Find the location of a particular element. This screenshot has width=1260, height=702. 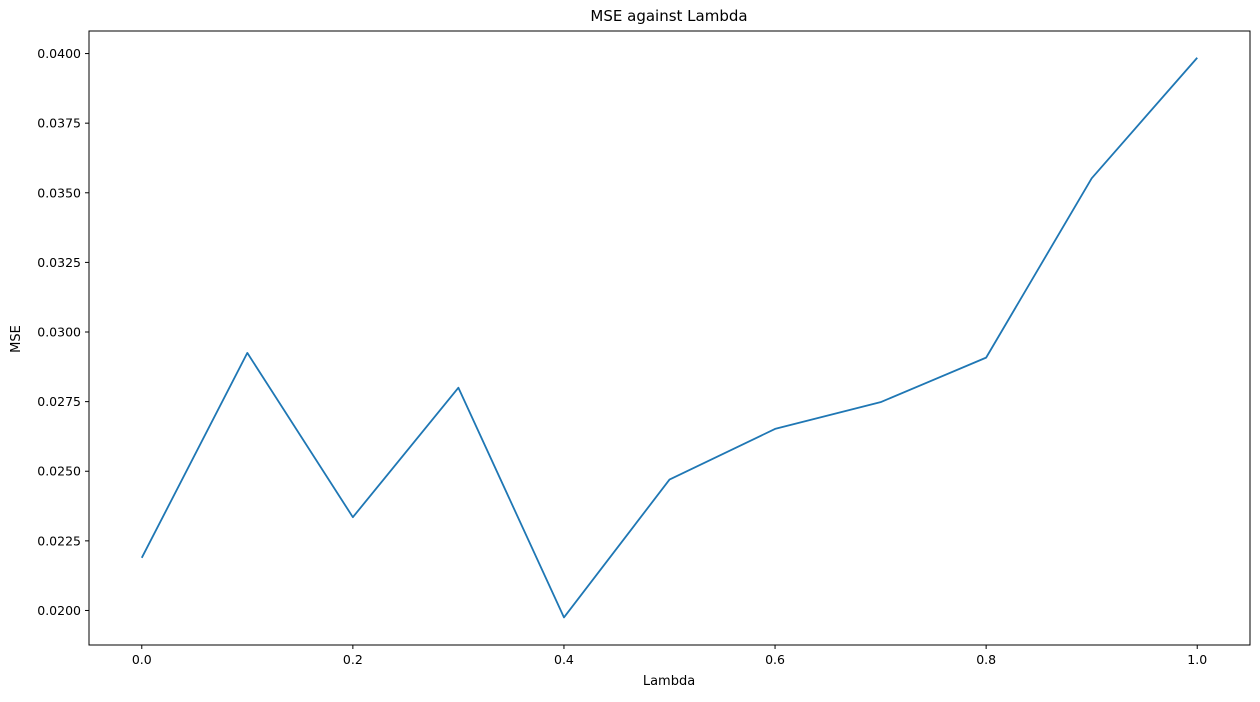

x-tick-label: 0.2 is located at coordinates (353, 659).